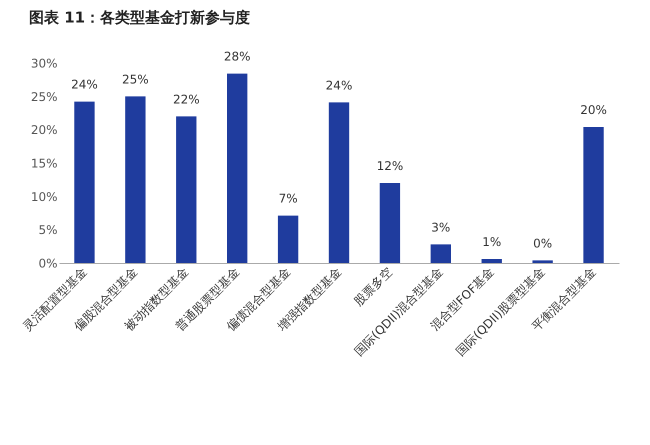 This screenshot has width=650, height=445. I want to click on data-label: 20%, so click(593, 110).